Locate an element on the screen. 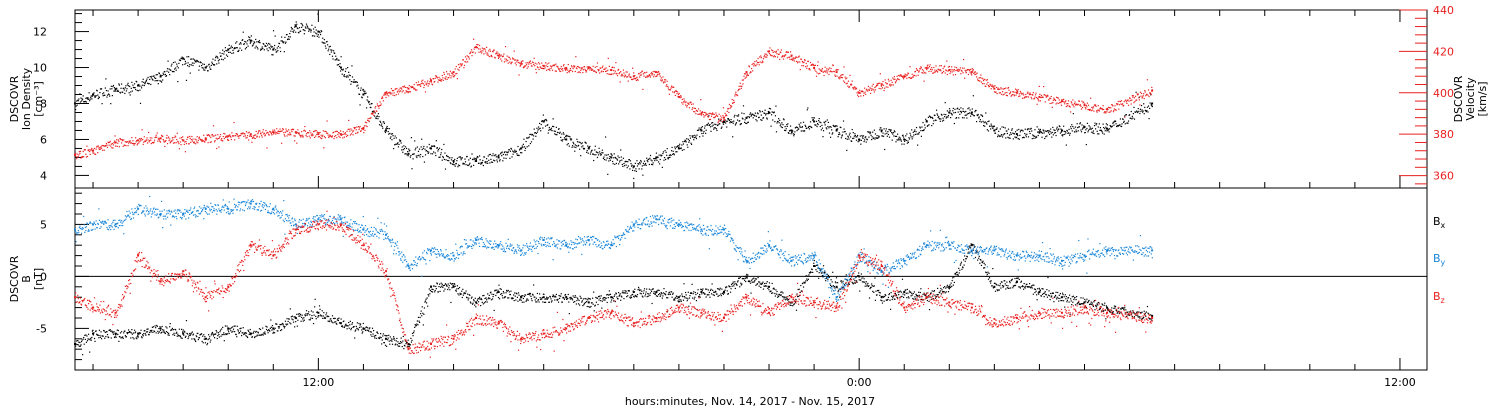 This screenshot has height=410, width=1500. bx-point is located at coordinates (363, 328).